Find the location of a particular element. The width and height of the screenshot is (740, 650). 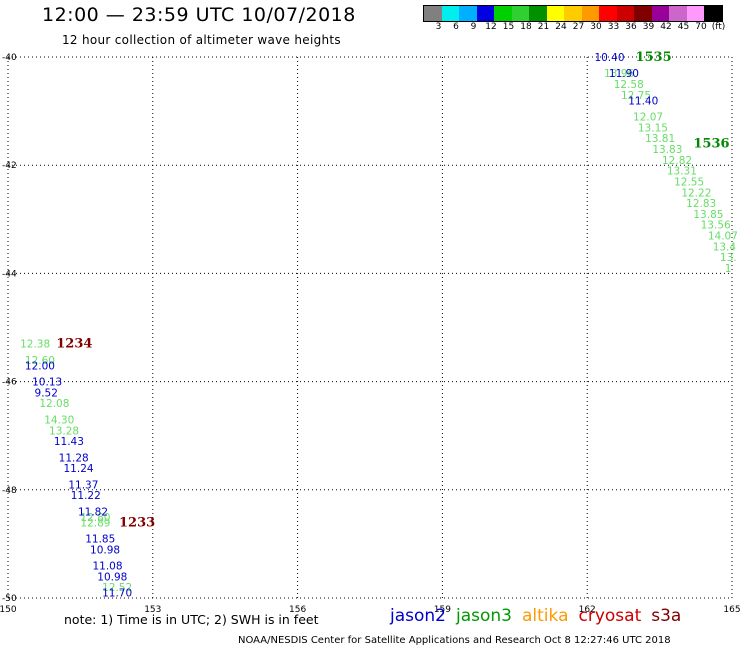

wave-height-label: 11.43 is located at coordinates (69, 442).